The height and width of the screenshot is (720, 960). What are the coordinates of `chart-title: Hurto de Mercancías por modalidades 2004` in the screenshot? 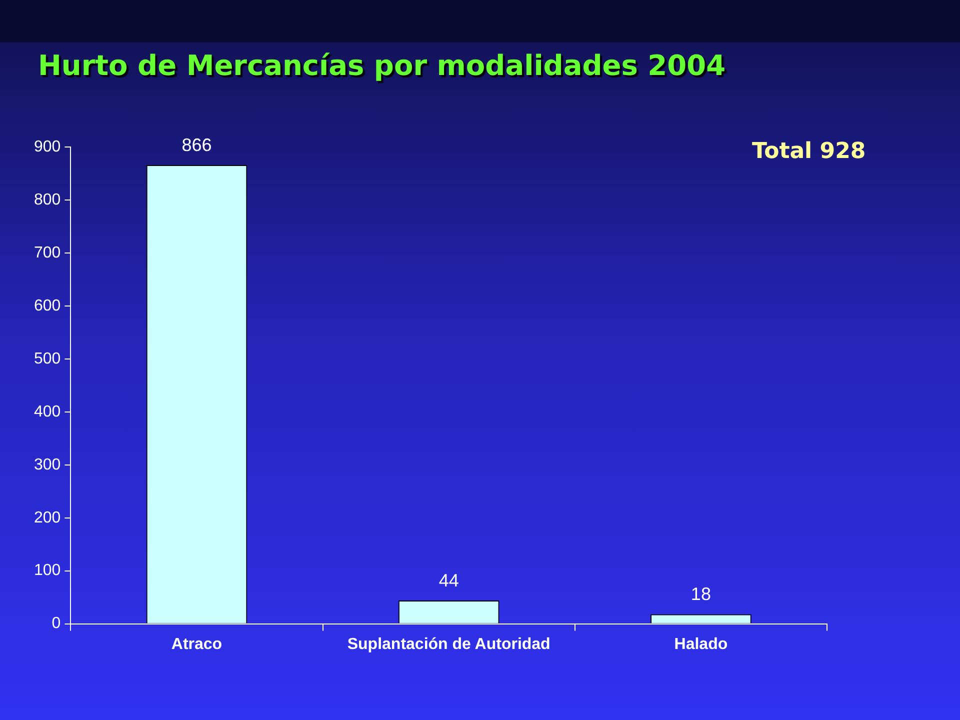 It's located at (382, 66).